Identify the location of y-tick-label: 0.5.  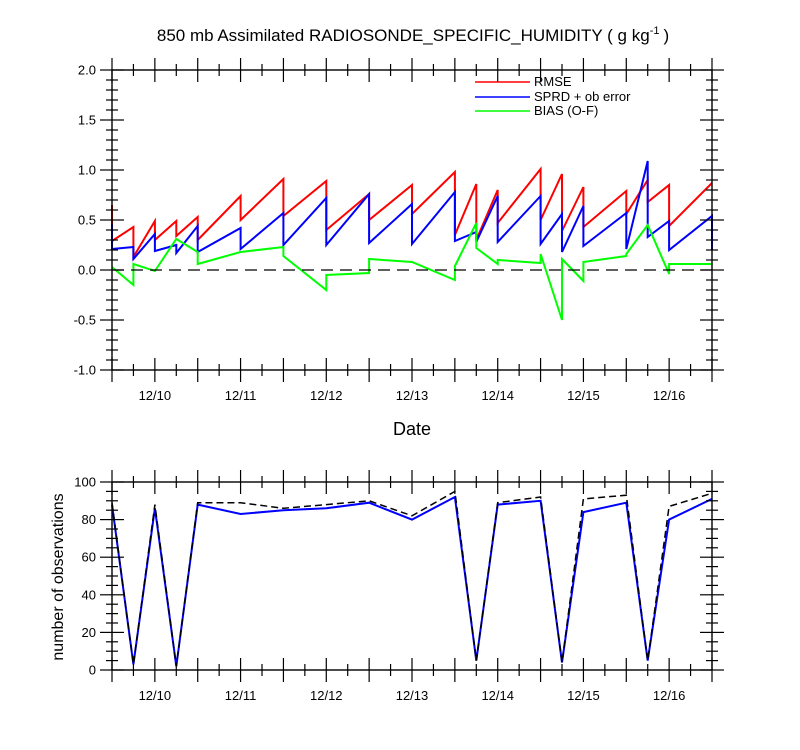
(87, 220).